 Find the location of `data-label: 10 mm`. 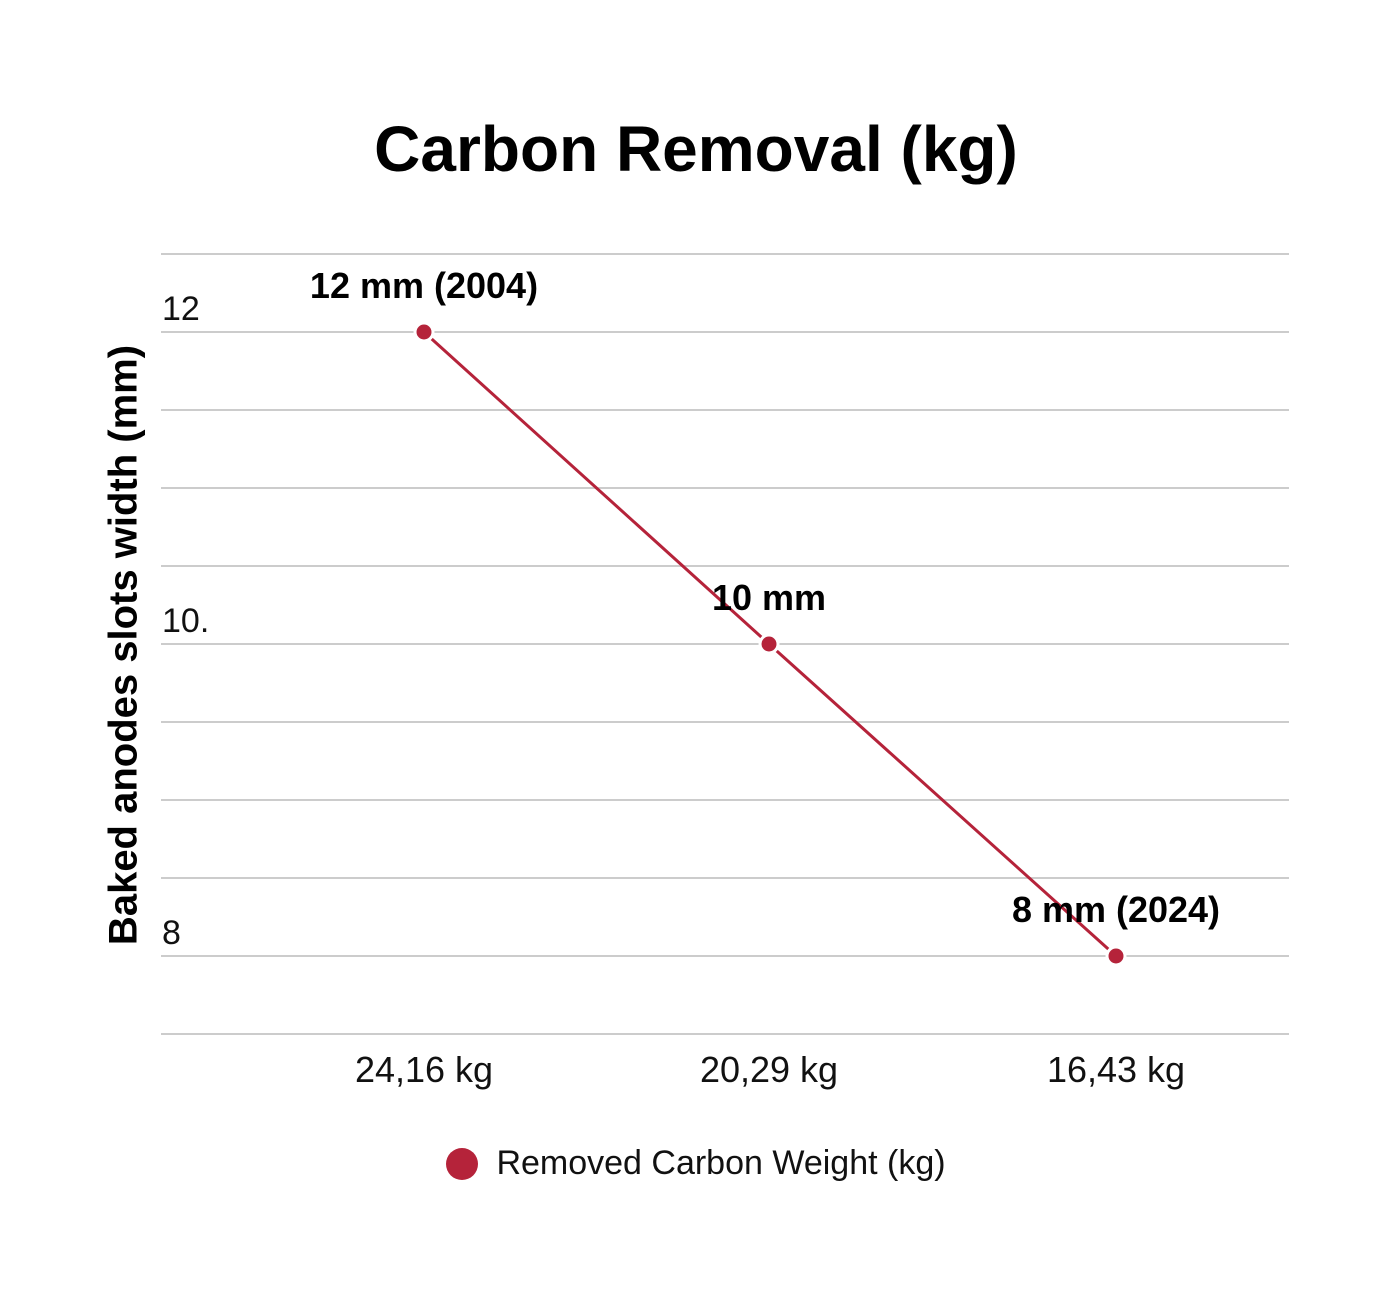

data-label: 10 mm is located at coordinates (769, 597).